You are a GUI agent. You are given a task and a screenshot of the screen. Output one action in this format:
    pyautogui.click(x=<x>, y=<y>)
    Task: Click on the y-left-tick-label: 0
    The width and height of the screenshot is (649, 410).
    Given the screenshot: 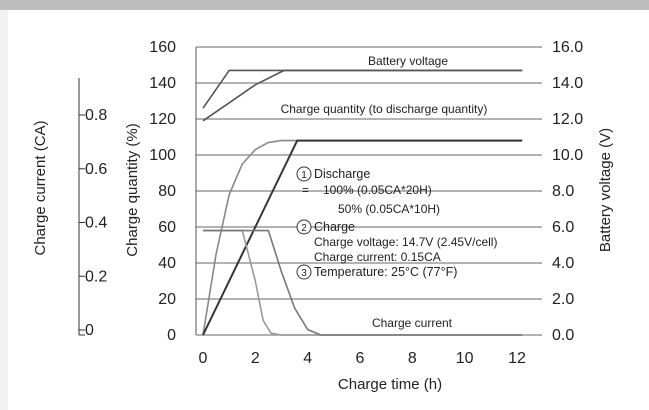 What is the action you would take?
    pyautogui.click(x=171, y=335)
    